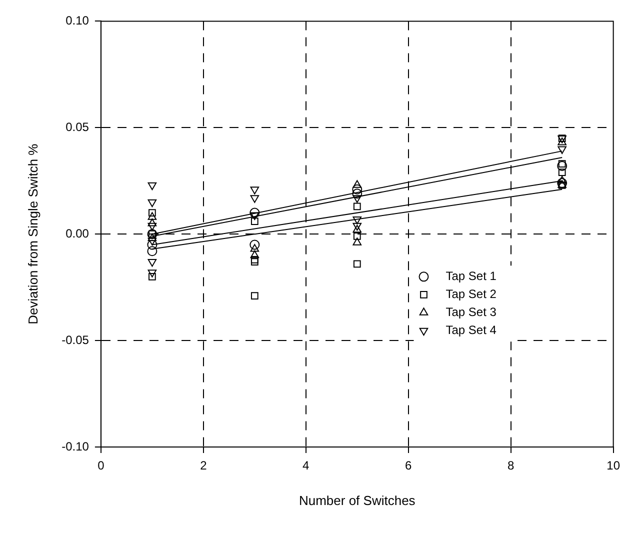  What do you see at coordinates (471, 293) in the screenshot?
I see `legend-label: Tap Set 2` at bounding box center [471, 293].